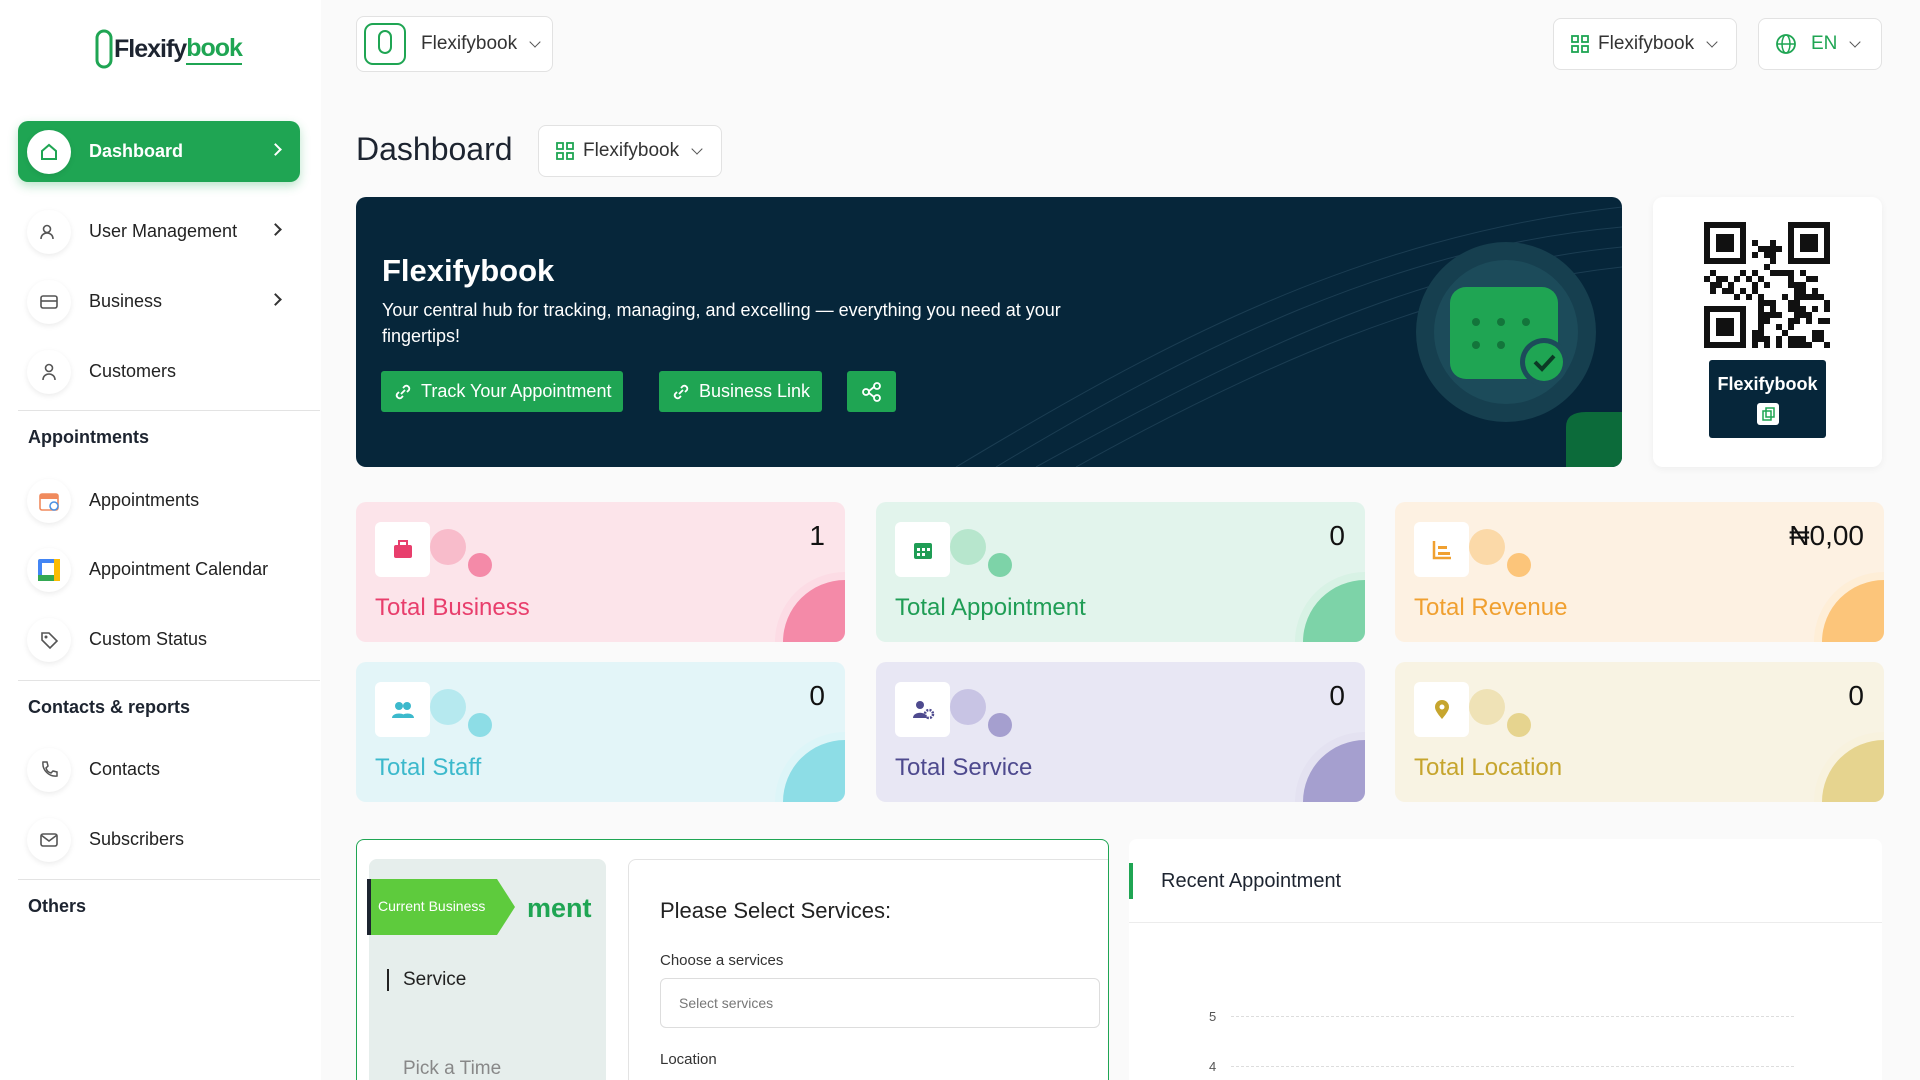 The height and width of the screenshot is (1080, 1920). I want to click on stat-value: ₦0,00, so click(1826, 535).